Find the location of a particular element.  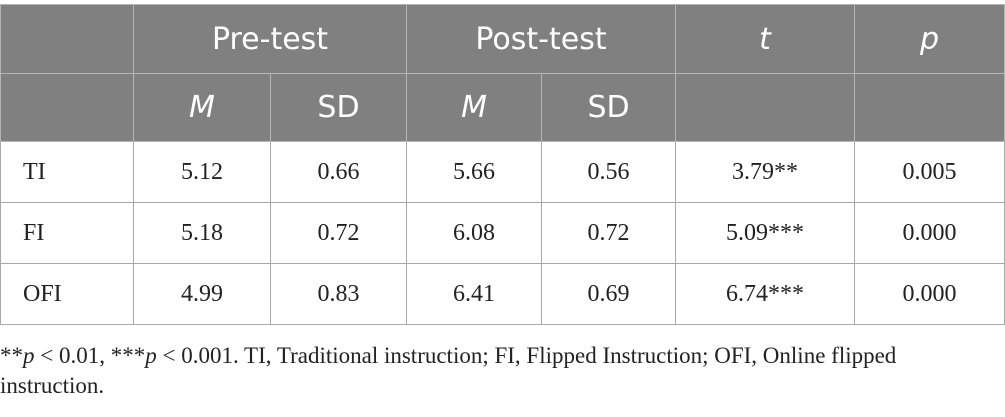

row-label: FI is located at coordinates (67, 233).